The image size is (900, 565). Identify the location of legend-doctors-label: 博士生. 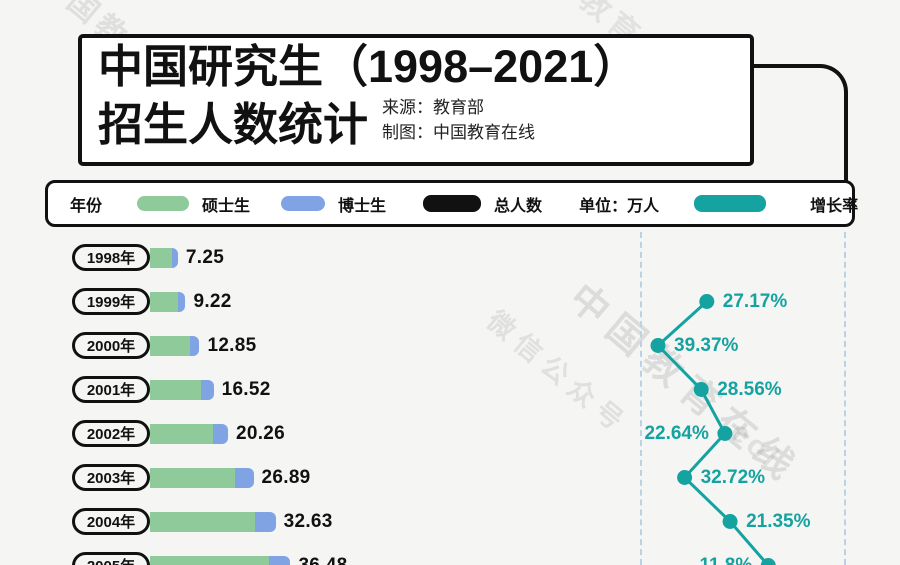
(362, 206).